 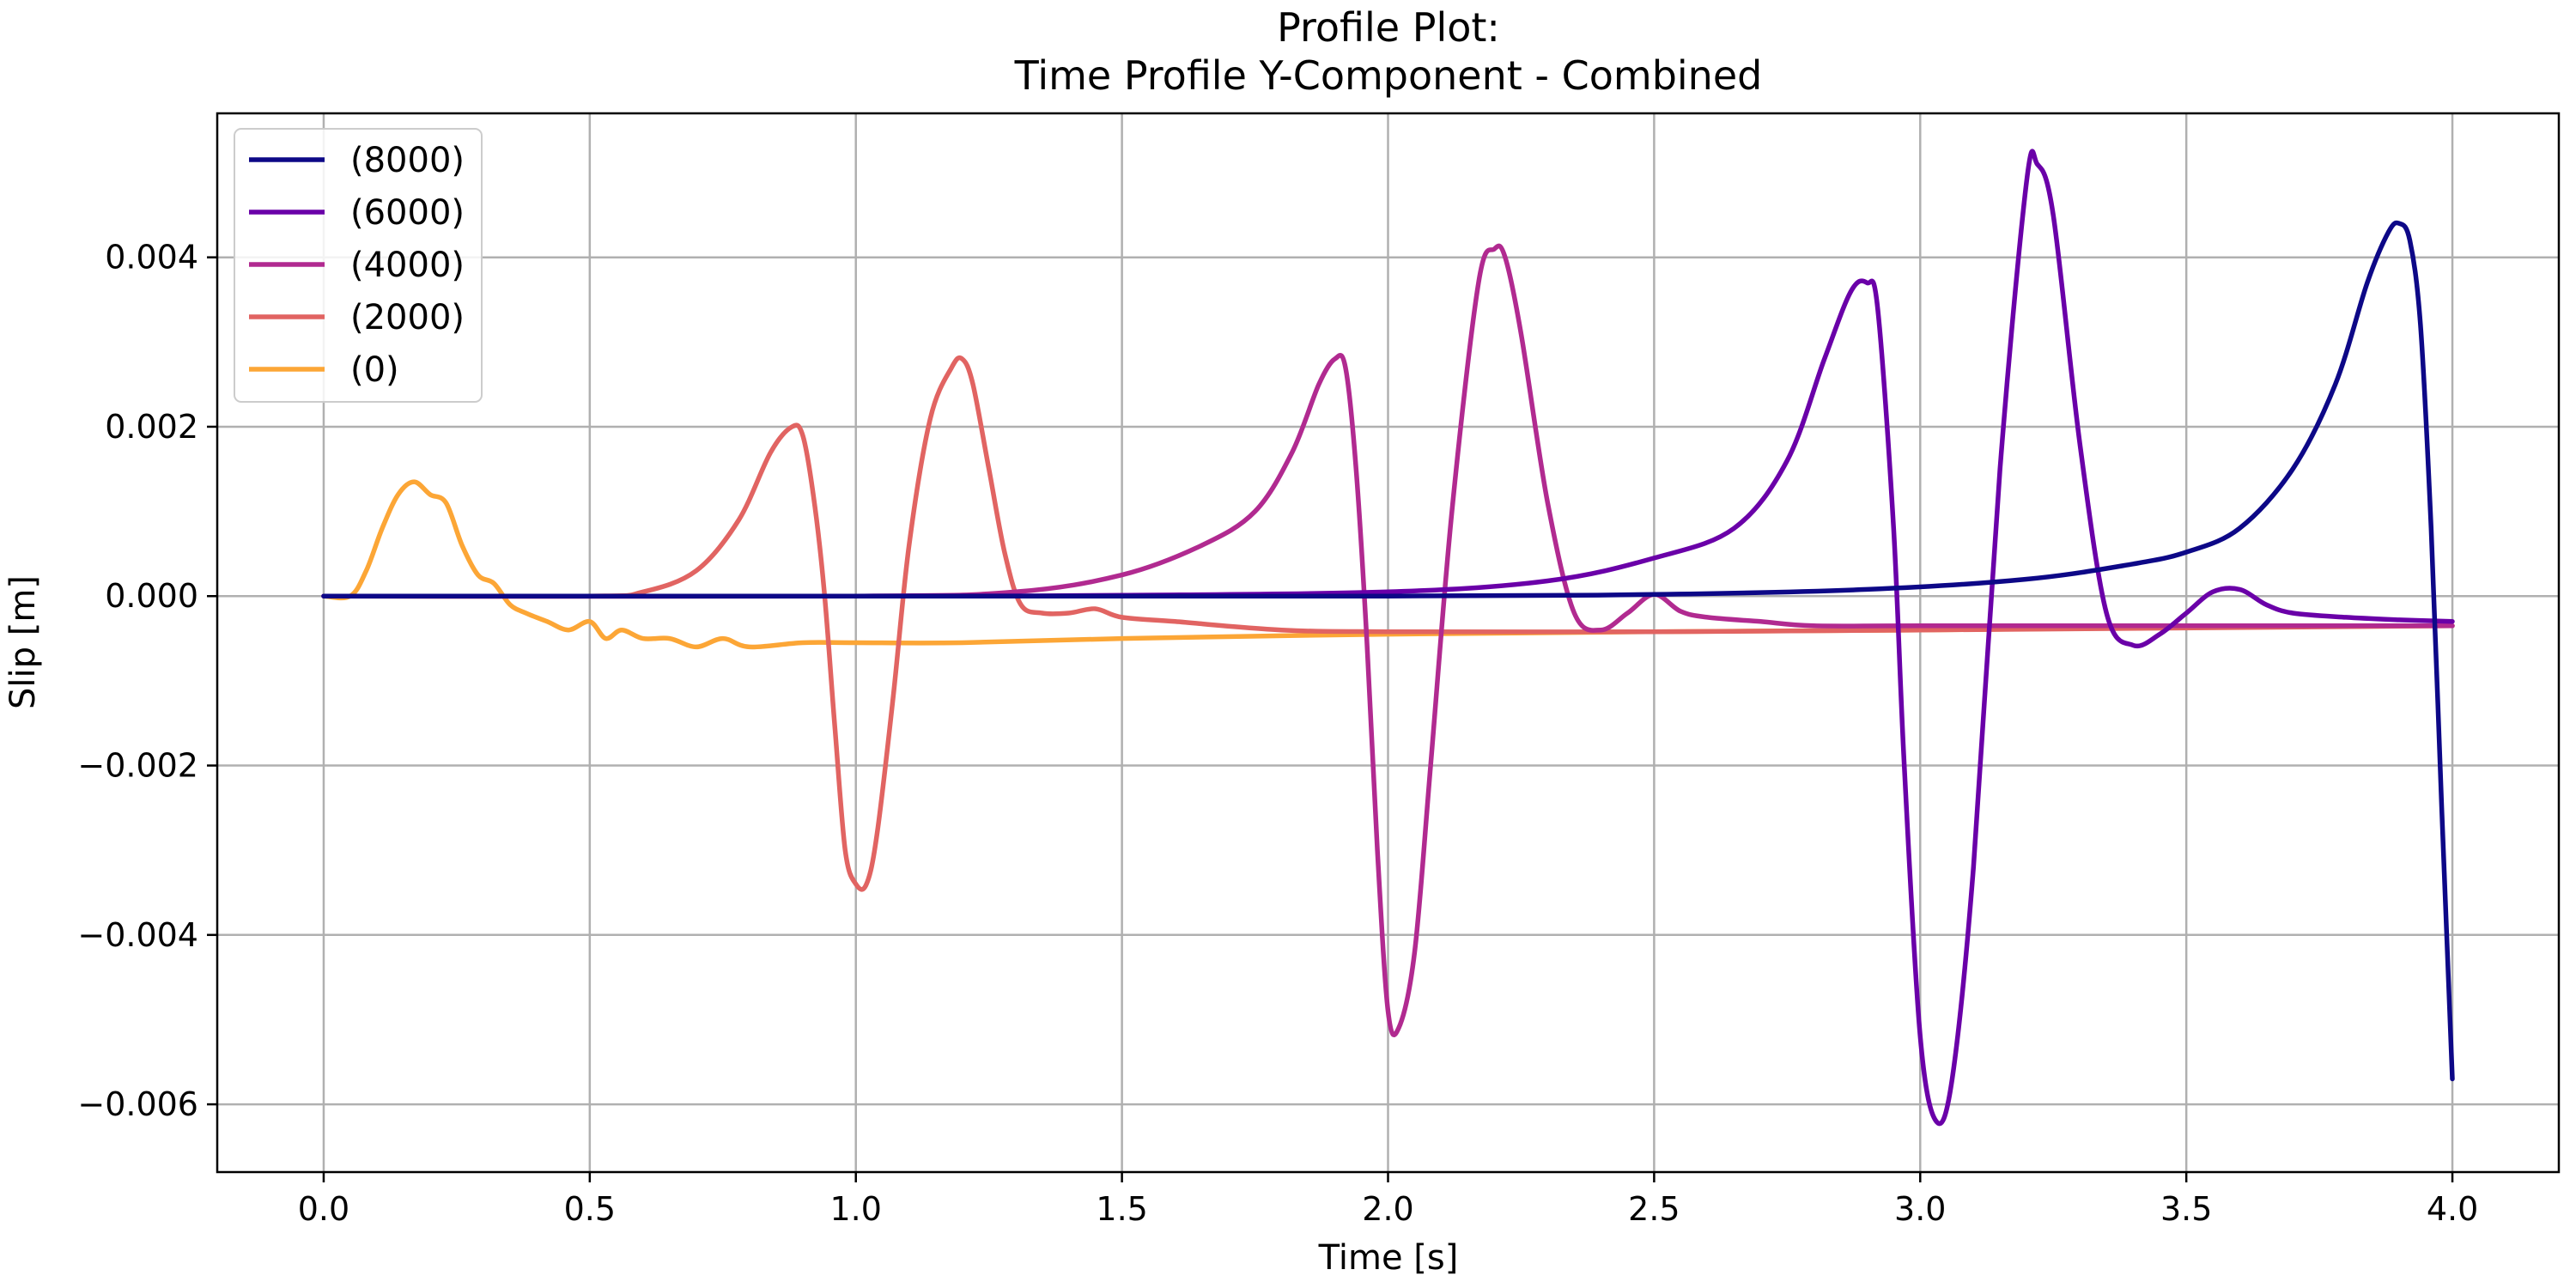 I want to click on x-tick-label: 3.0, so click(x=1920, y=1209).